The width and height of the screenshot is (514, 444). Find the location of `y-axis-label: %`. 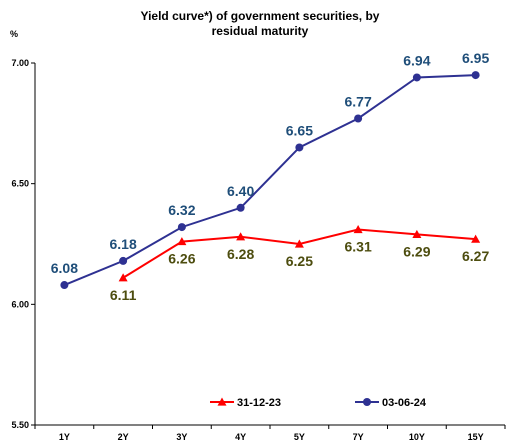

y-axis-label: % is located at coordinates (14, 34).